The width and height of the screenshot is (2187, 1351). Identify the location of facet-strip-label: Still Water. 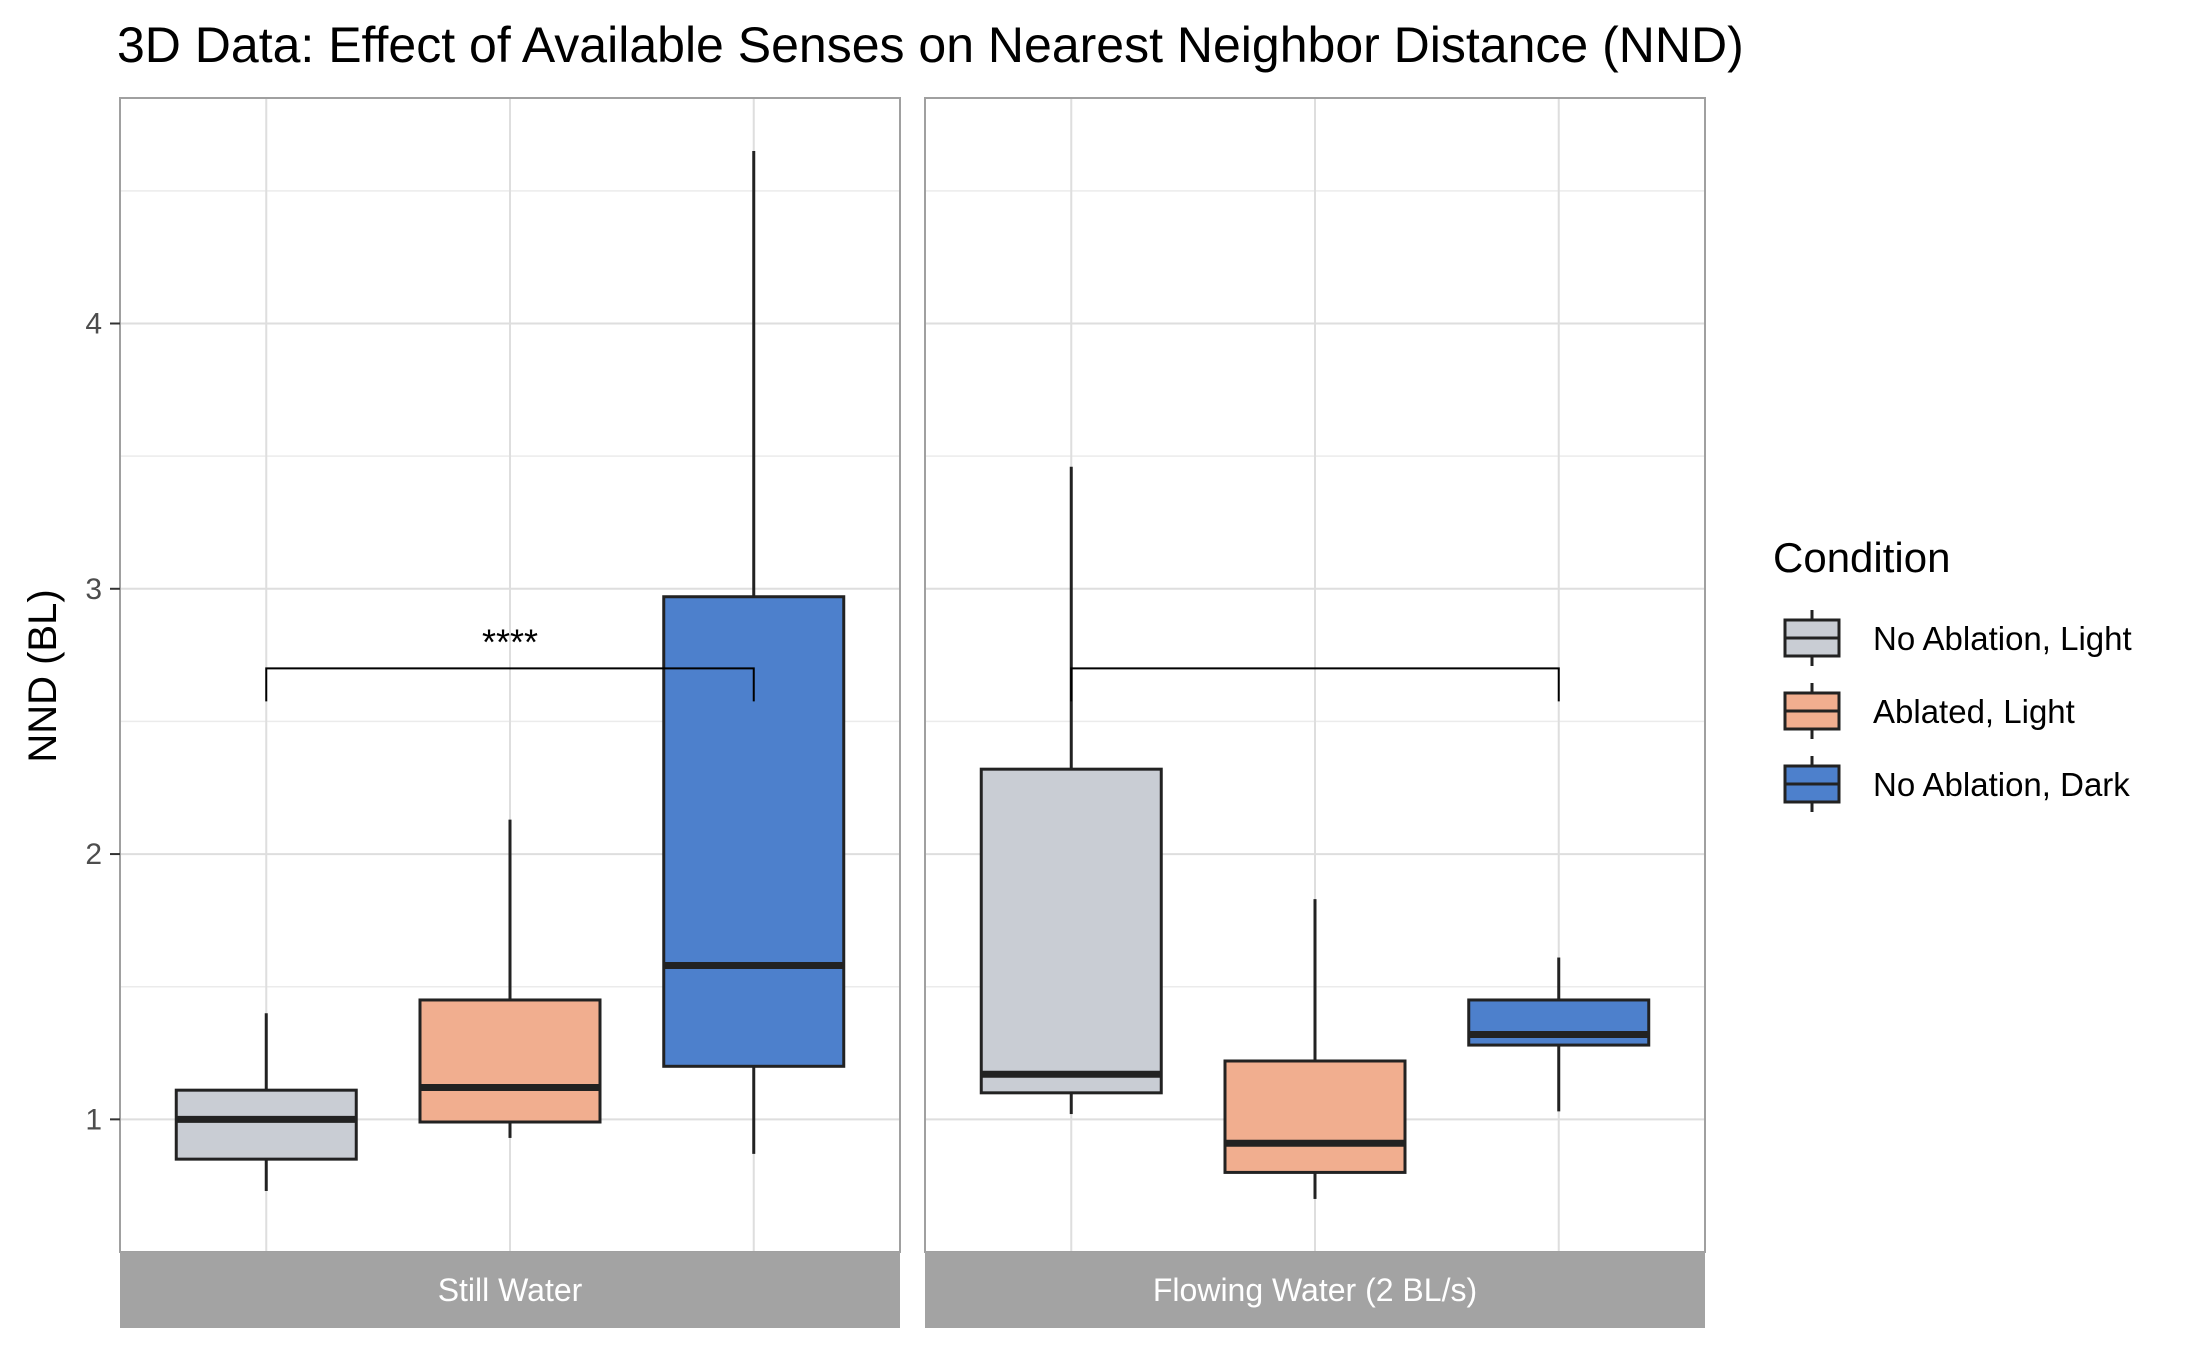
(510, 1290).